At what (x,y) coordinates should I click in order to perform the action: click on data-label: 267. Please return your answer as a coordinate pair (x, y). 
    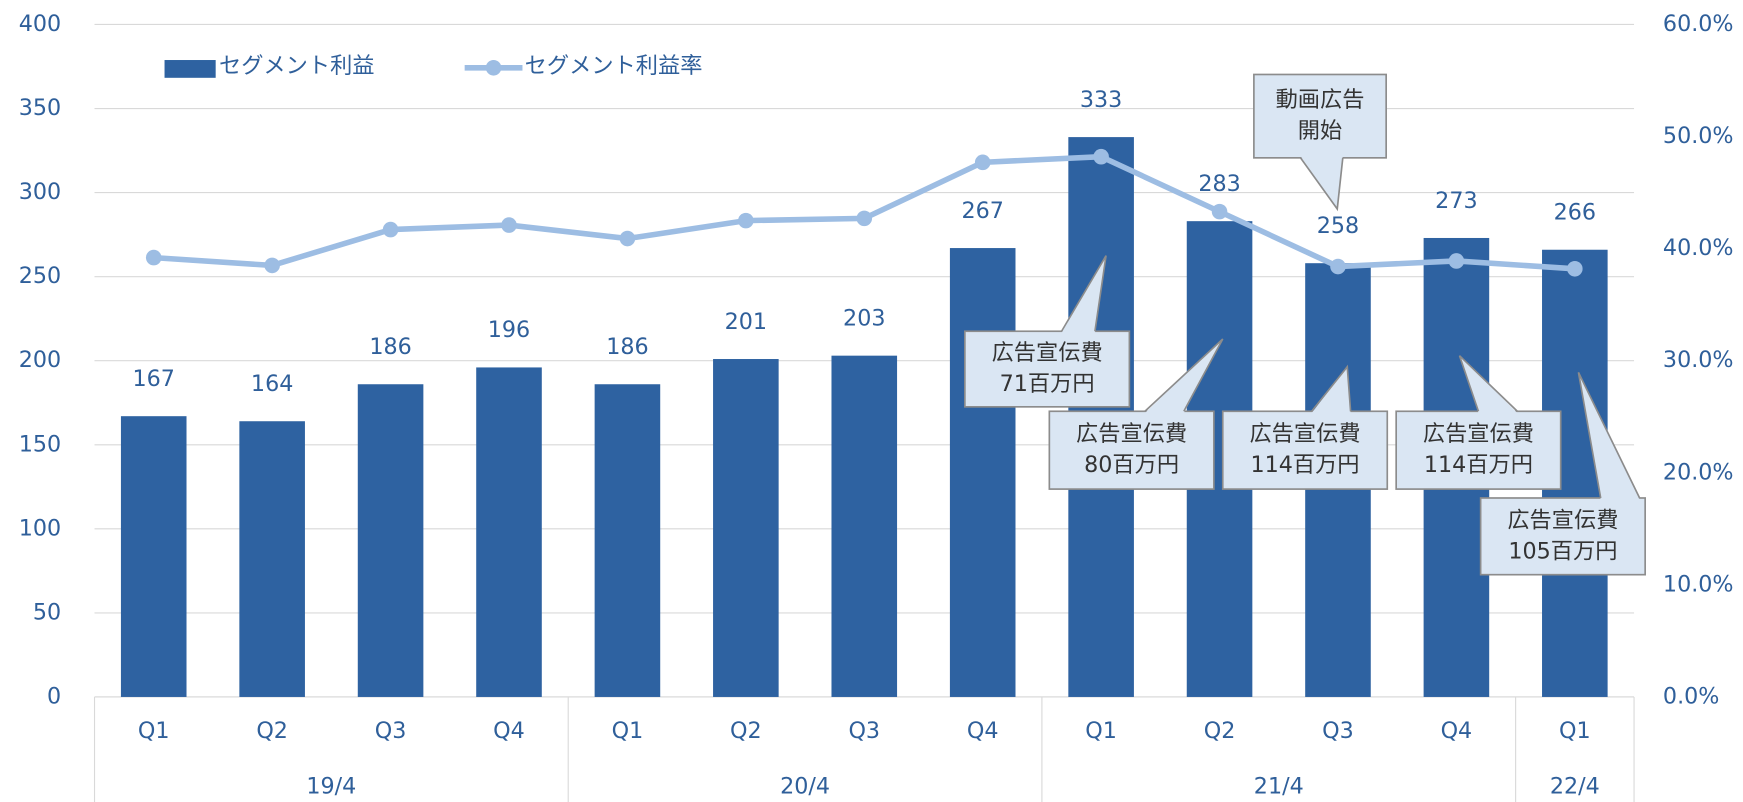
    Looking at the image, I should click on (982, 211).